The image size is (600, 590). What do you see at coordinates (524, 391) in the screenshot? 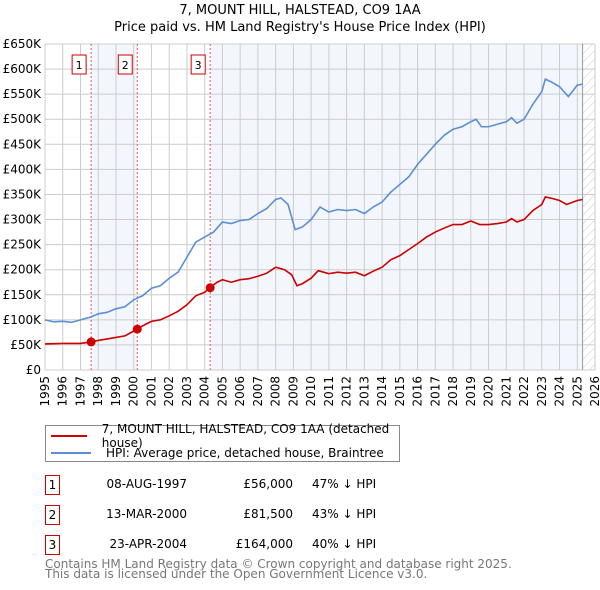
I see `x-tick-label: 2022` at bounding box center [524, 391].